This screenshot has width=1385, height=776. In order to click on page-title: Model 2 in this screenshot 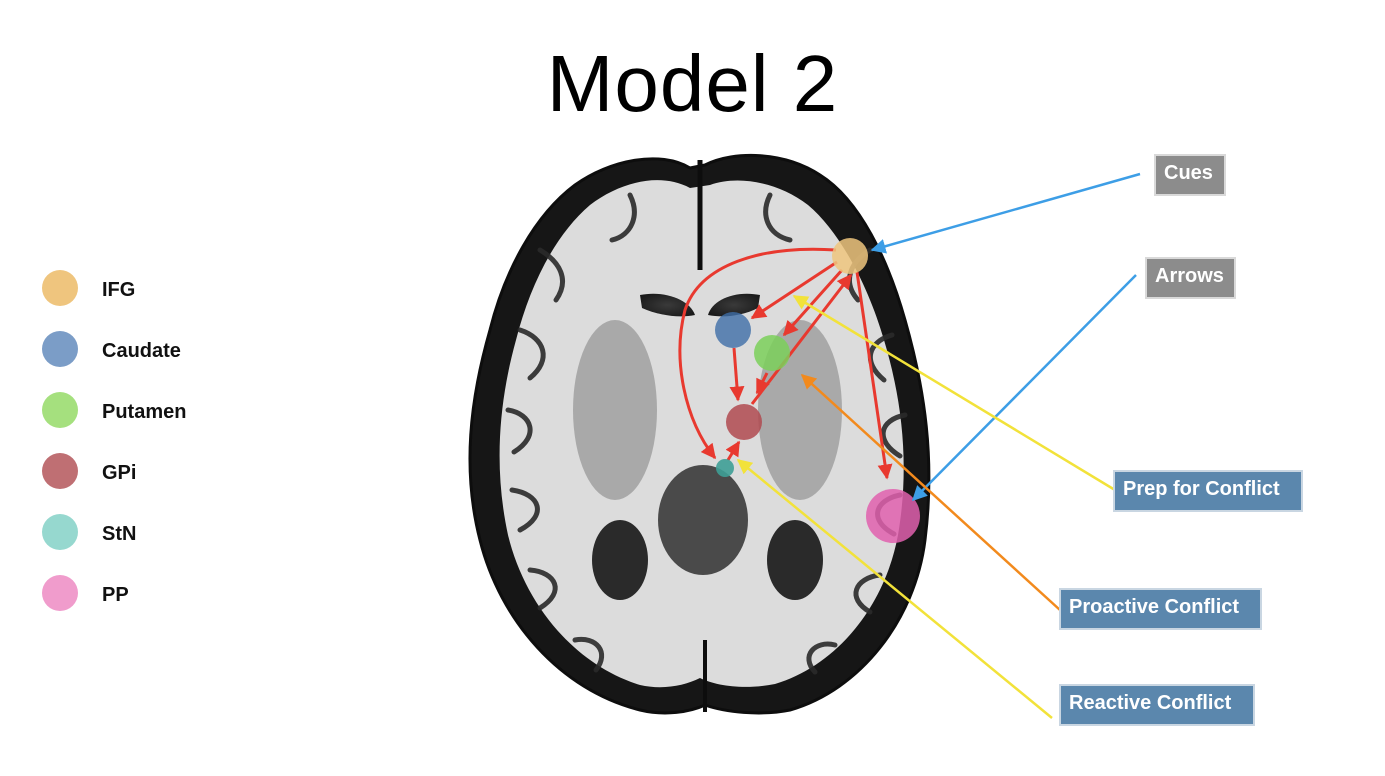, I will do `click(692, 83)`.